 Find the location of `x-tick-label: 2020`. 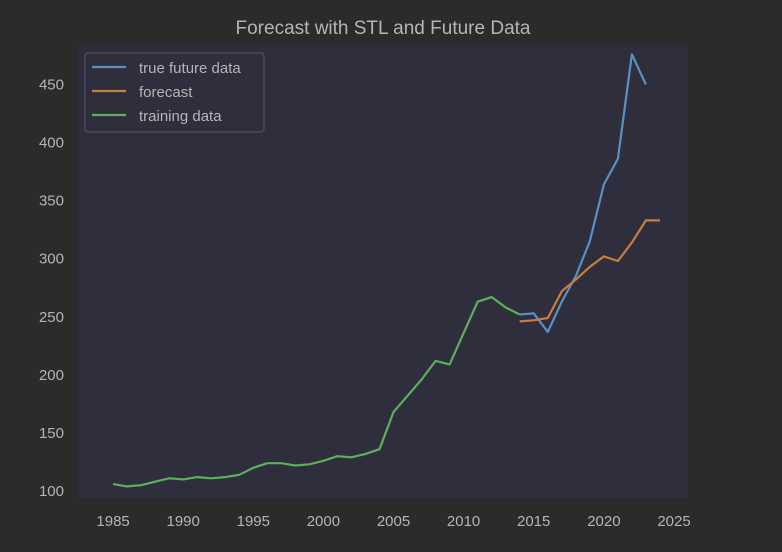

x-tick-label: 2020 is located at coordinates (603, 521).